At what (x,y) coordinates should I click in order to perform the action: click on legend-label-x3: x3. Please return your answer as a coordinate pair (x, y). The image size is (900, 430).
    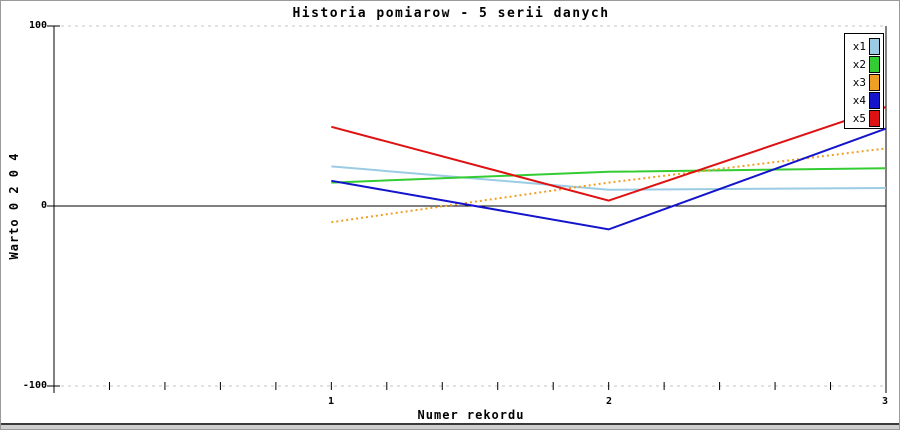
    Looking at the image, I should click on (859, 82).